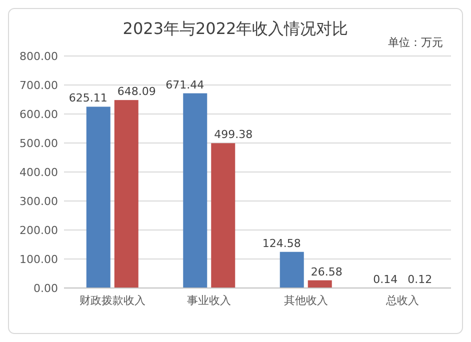  Describe the element at coordinates (415, 42) in the screenshot. I see `text: 单位：万元` at that location.